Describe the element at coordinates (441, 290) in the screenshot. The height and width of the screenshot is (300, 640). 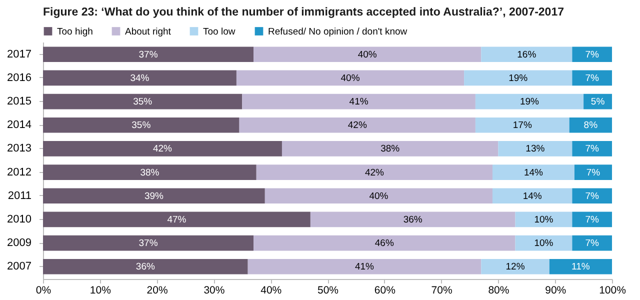
I see `x-tick-label: 70%` at that location.